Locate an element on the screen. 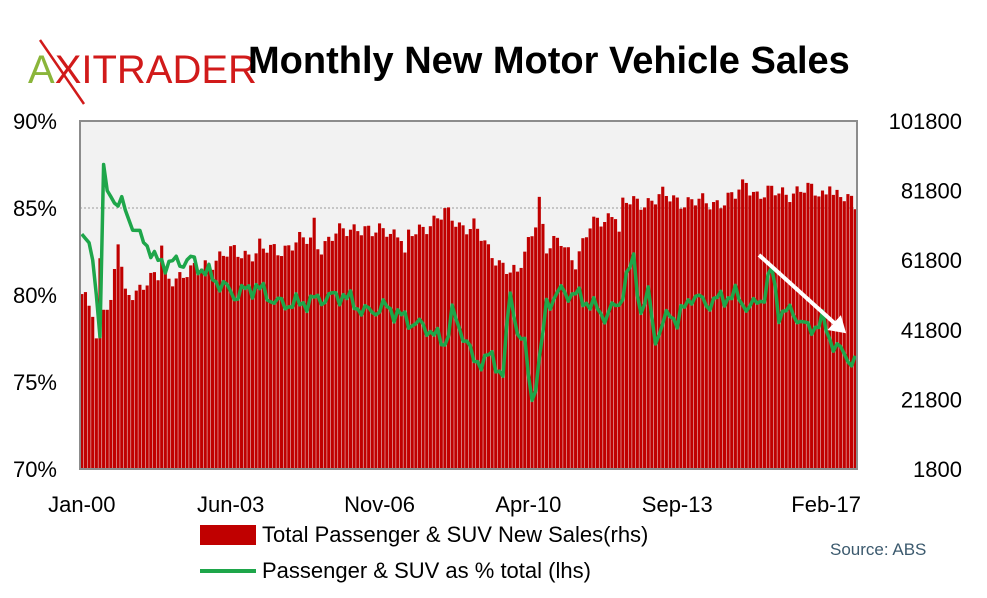  right-axis-labels: 101800 81800 61800 41800 21800 1800 is located at coordinates (925, 295).